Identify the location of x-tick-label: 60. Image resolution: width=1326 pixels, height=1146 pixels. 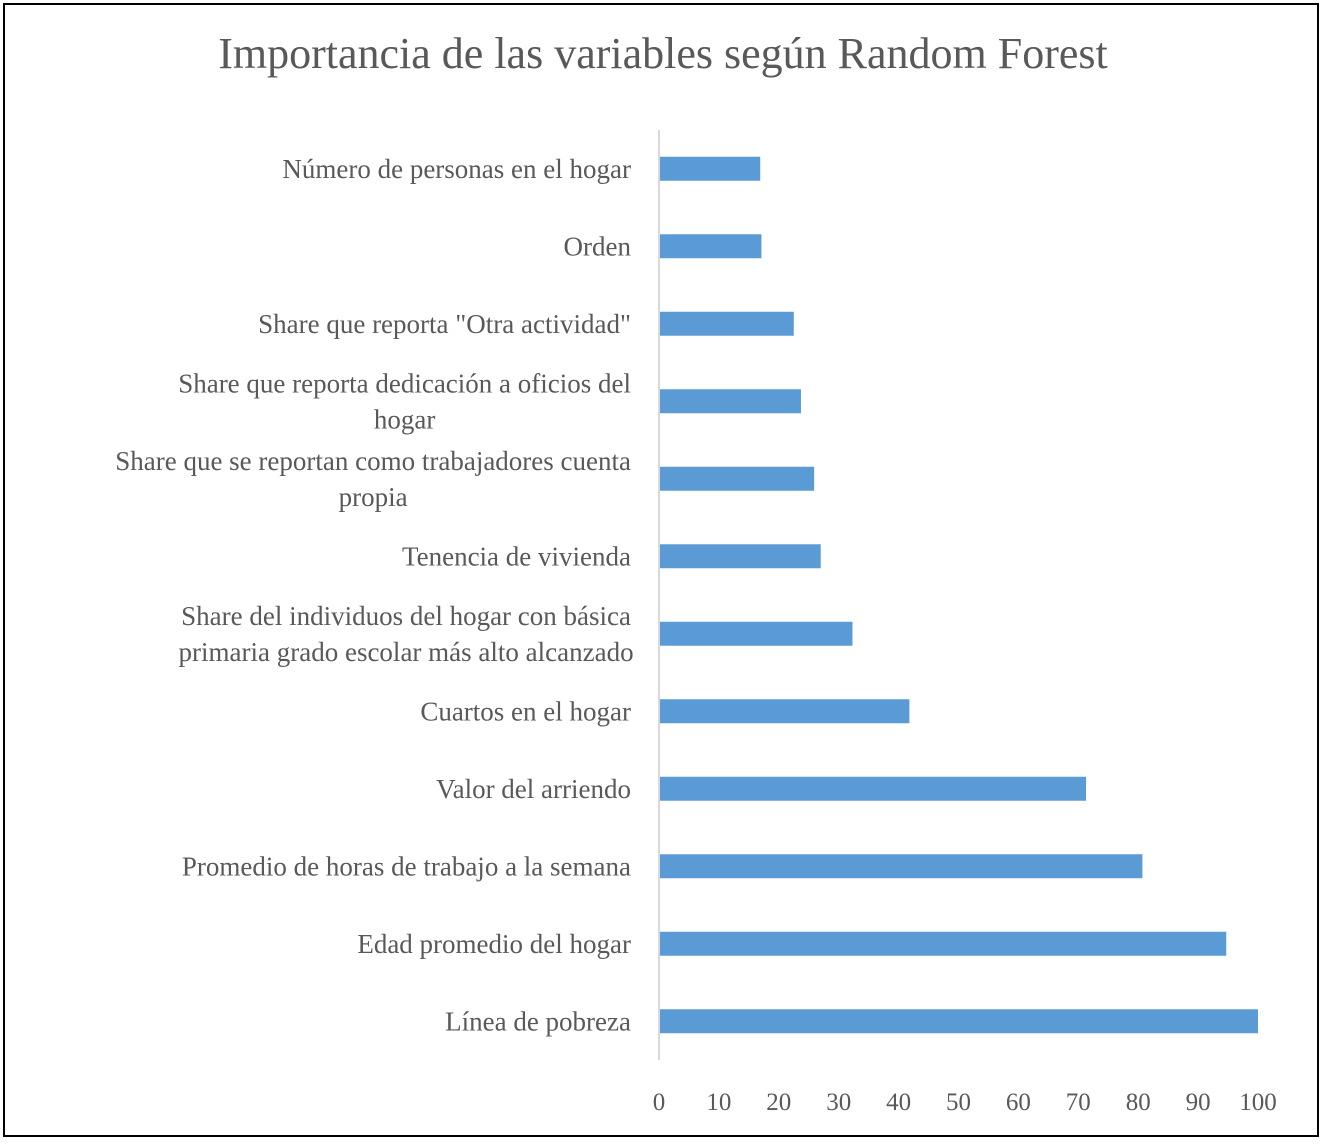
(1018, 1102).